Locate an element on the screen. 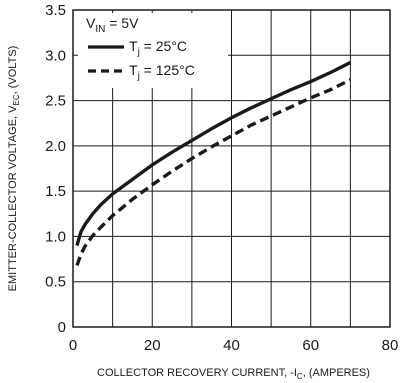  y-axis-ticks: 0 0.5 1.0 1.5 2.0 2.5 3.0 3.5 is located at coordinates (55, 169).